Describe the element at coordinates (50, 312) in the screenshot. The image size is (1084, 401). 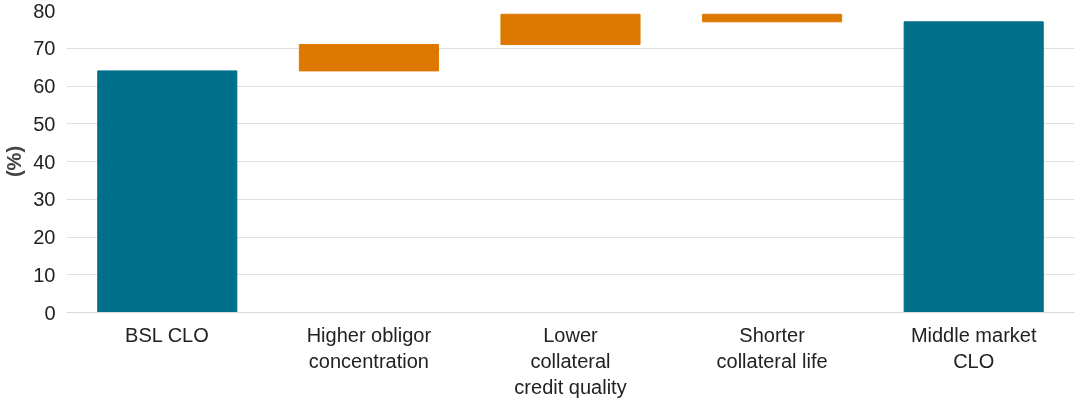
I see `y-tick-label: 0` at that location.